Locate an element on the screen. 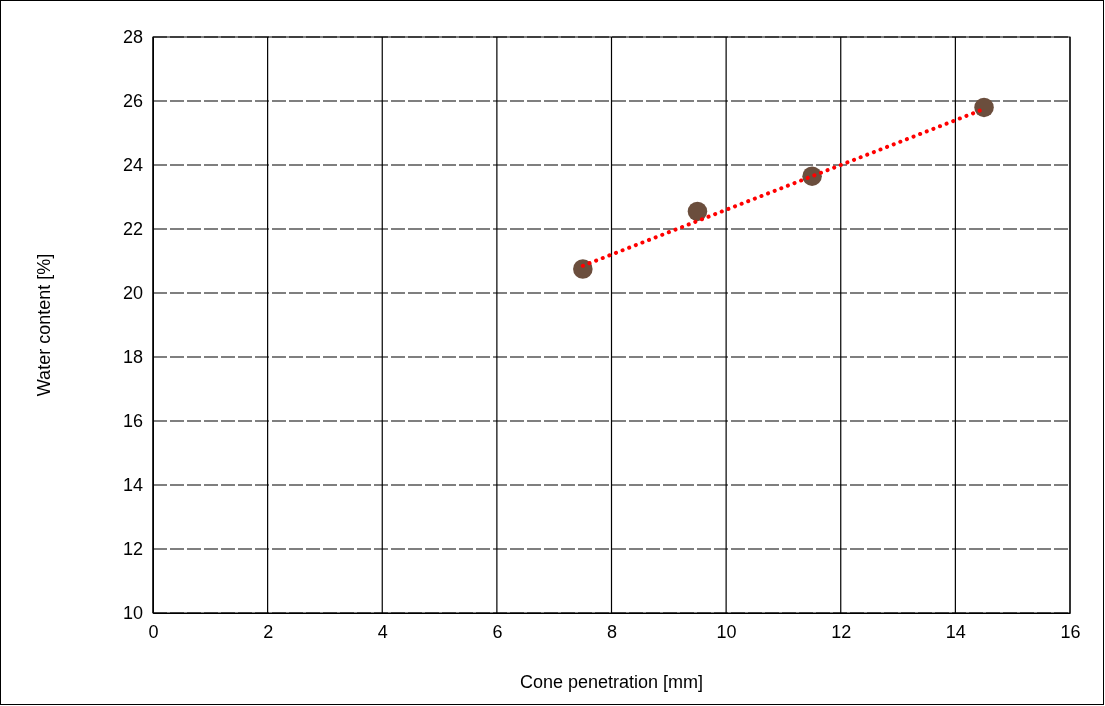  x-tick-label: 10 is located at coordinates (726, 631).